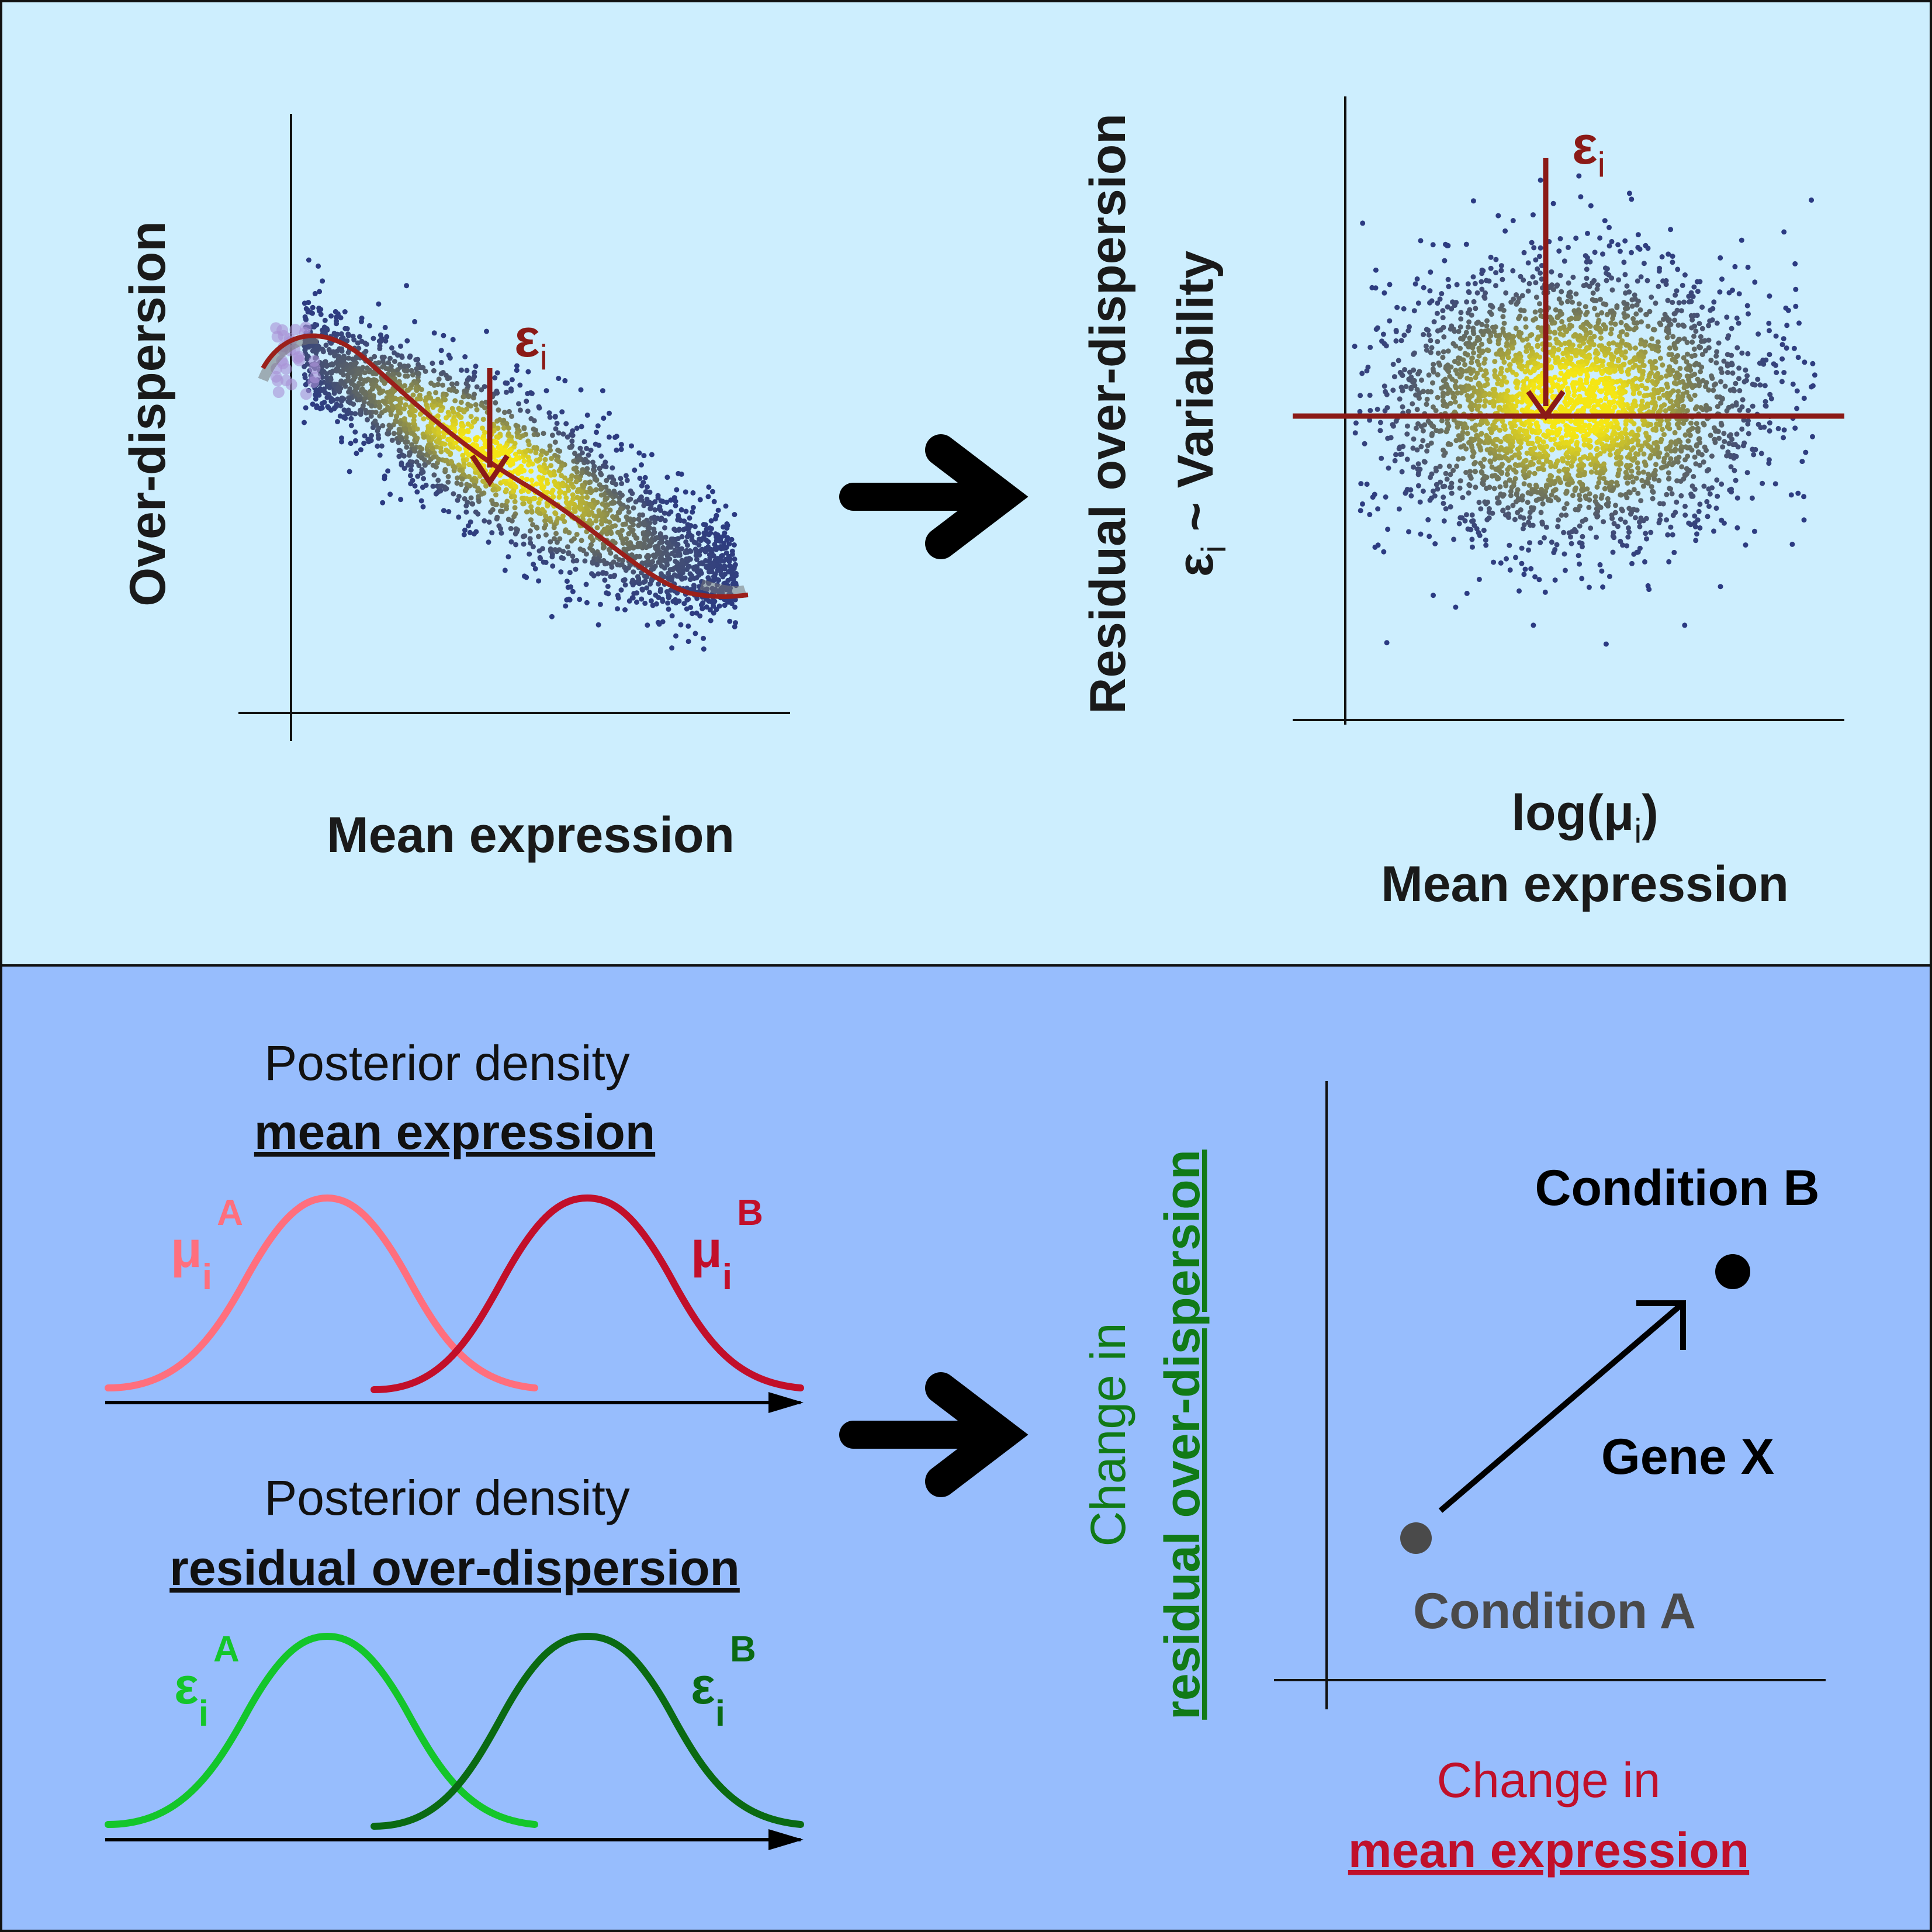 The width and height of the screenshot is (1932, 1932). What do you see at coordinates (724, 588) in the screenshot?
I see `fit-band-right` at bounding box center [724, 588].